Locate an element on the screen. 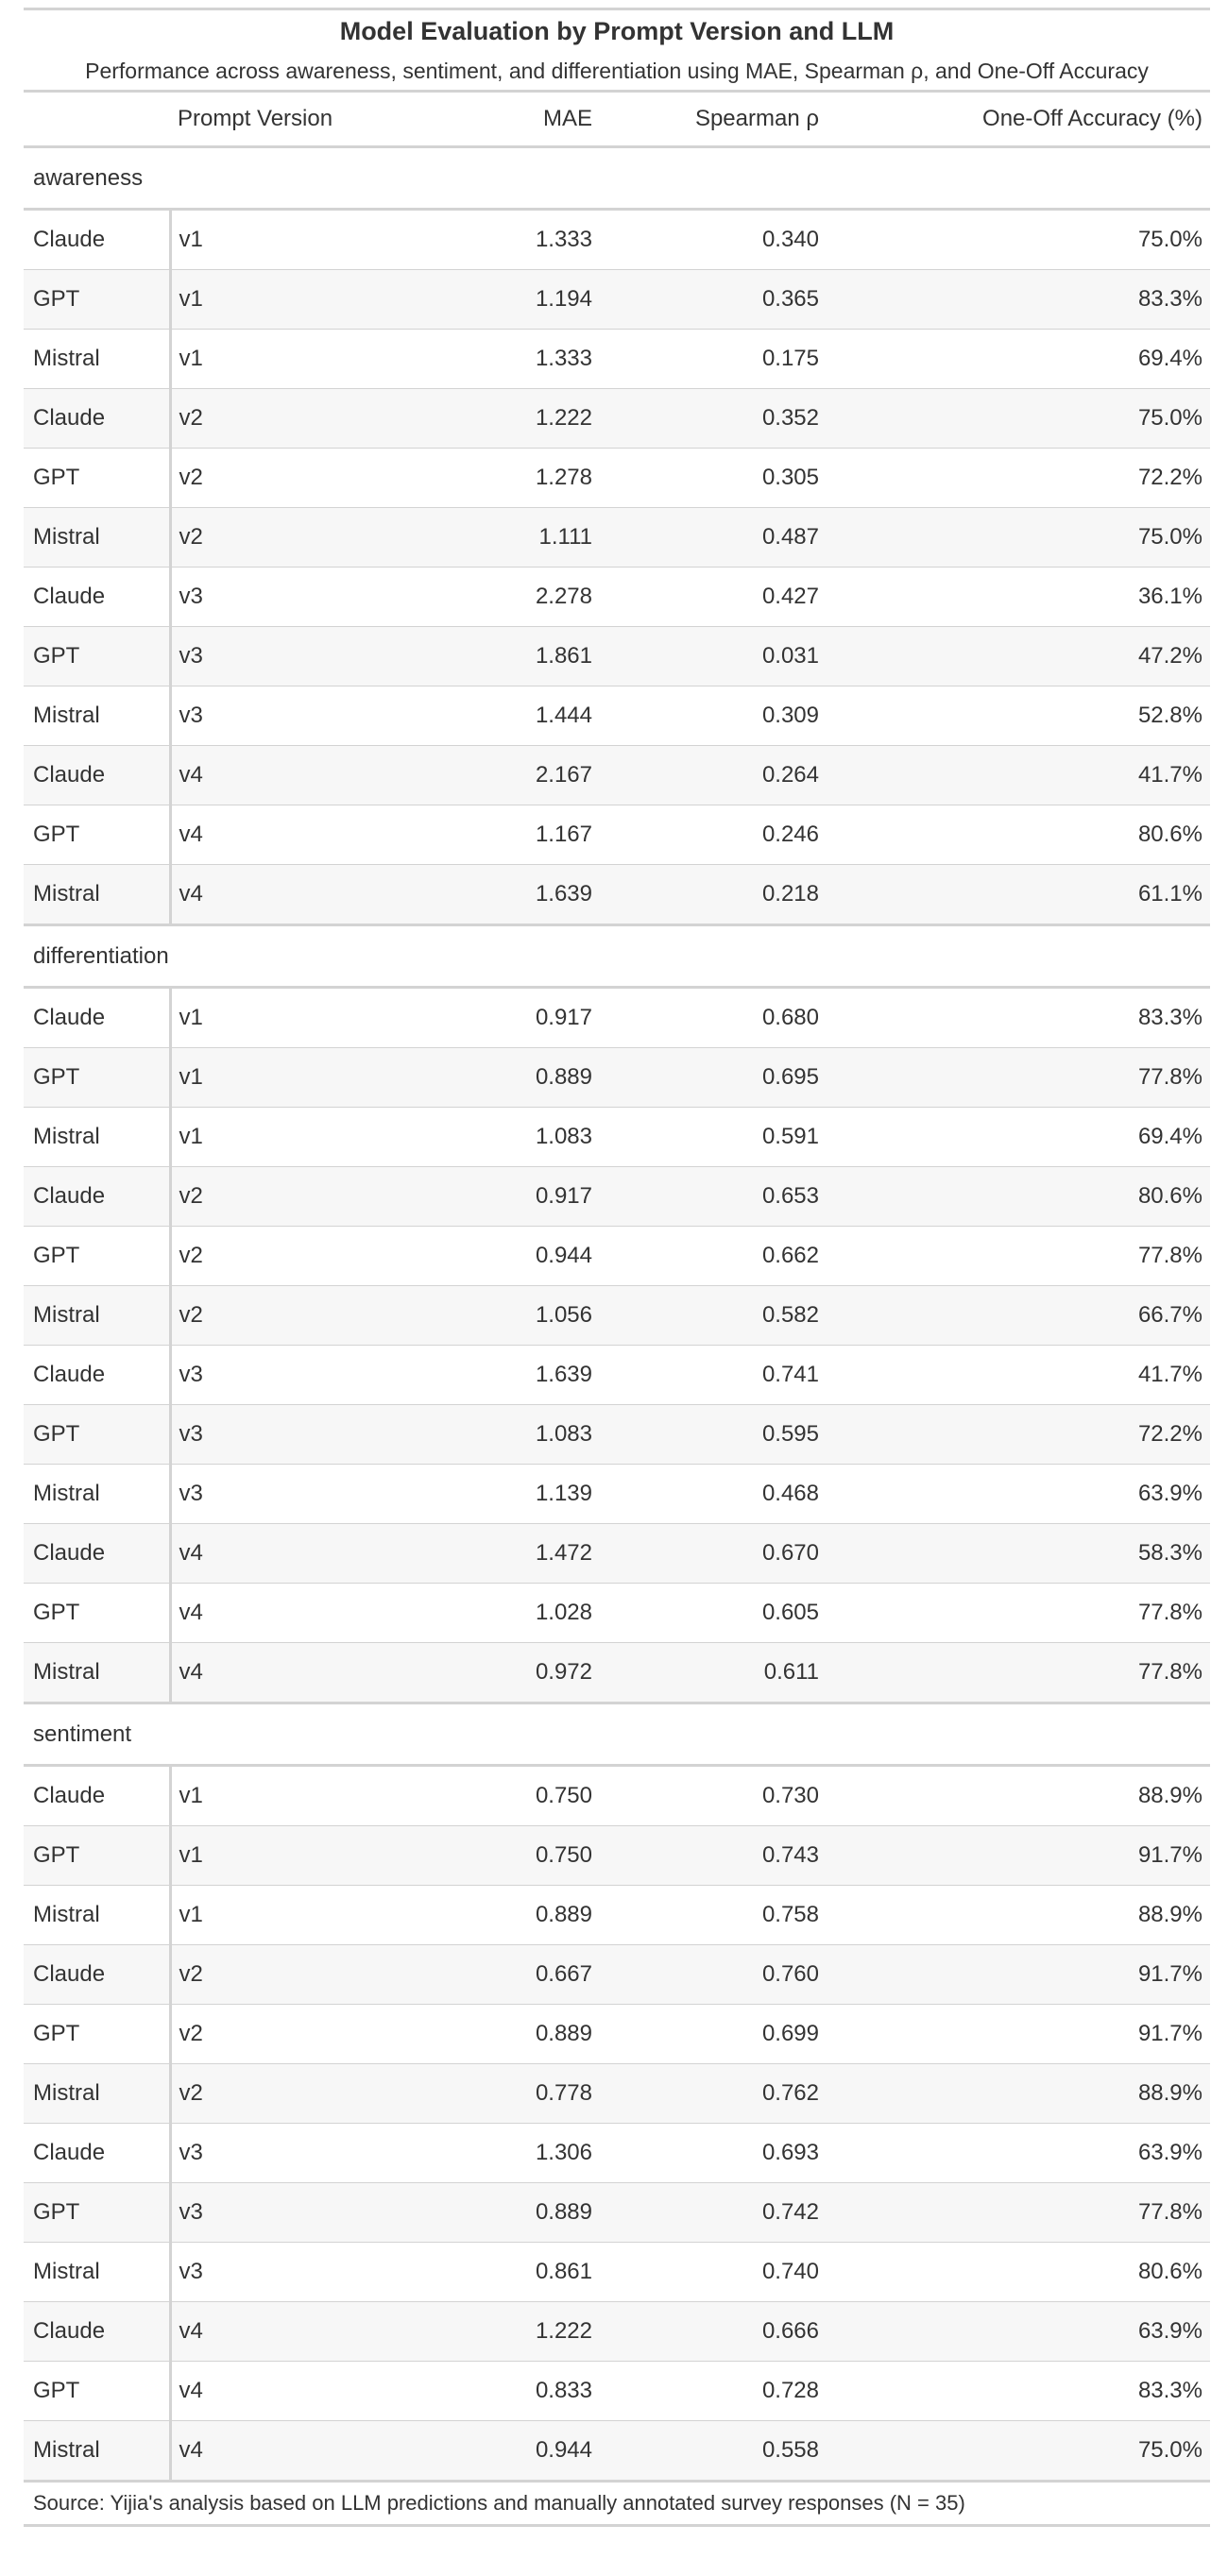  cell-mae: 1.444 is located at coordinates (494, 716).